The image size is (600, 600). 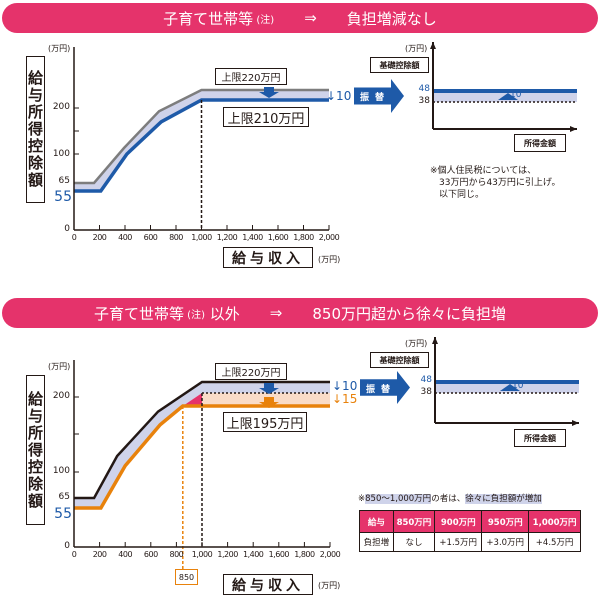 What do you see at coordinates (265, 422) in the screenshot?
I see `new-cap-label: 上限195万円` at bounding box center [265, 422].